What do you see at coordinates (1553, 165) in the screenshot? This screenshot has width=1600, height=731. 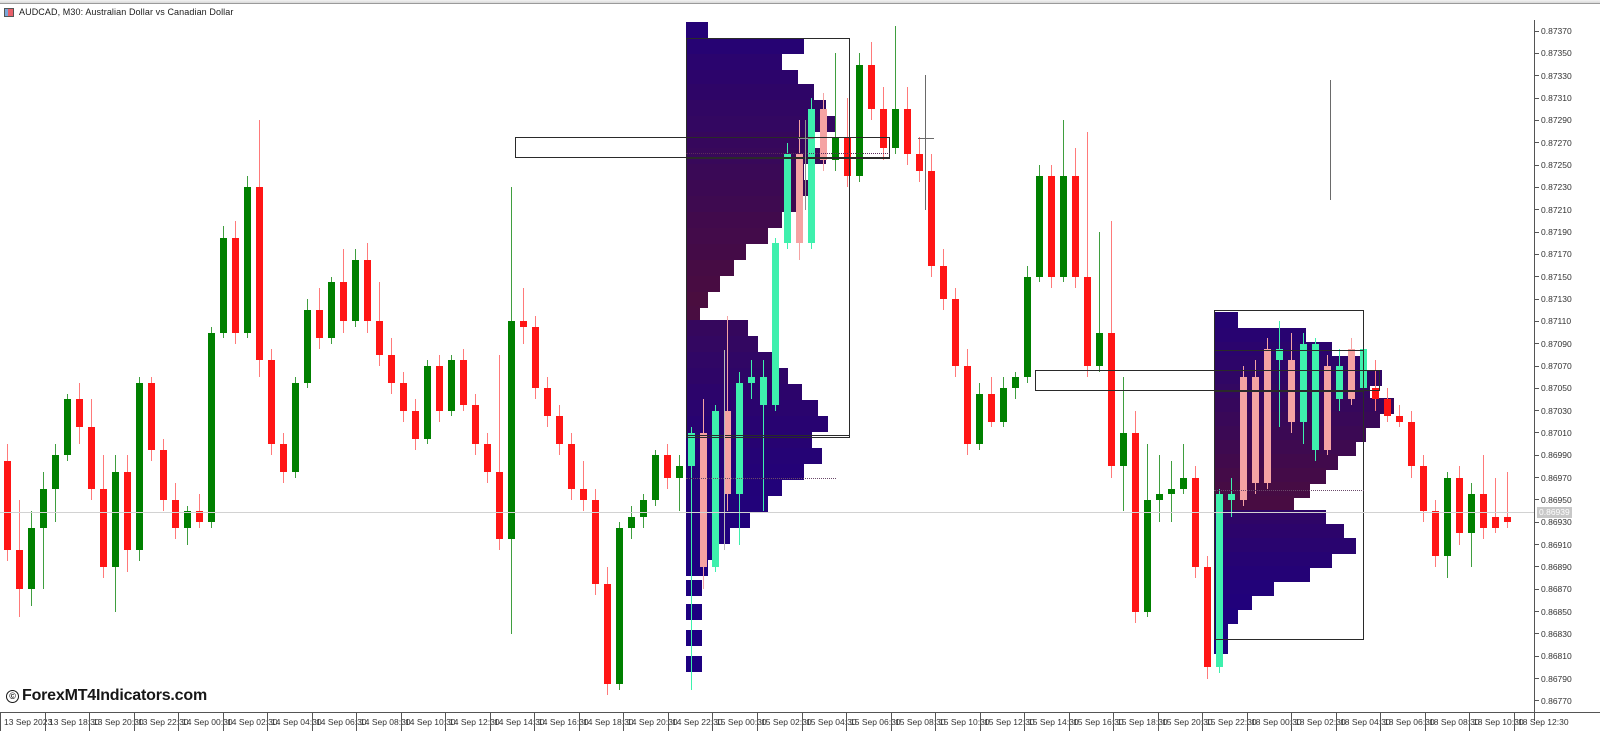 I see `price-tick: 0.87250` at bounding box center [1553, 165].